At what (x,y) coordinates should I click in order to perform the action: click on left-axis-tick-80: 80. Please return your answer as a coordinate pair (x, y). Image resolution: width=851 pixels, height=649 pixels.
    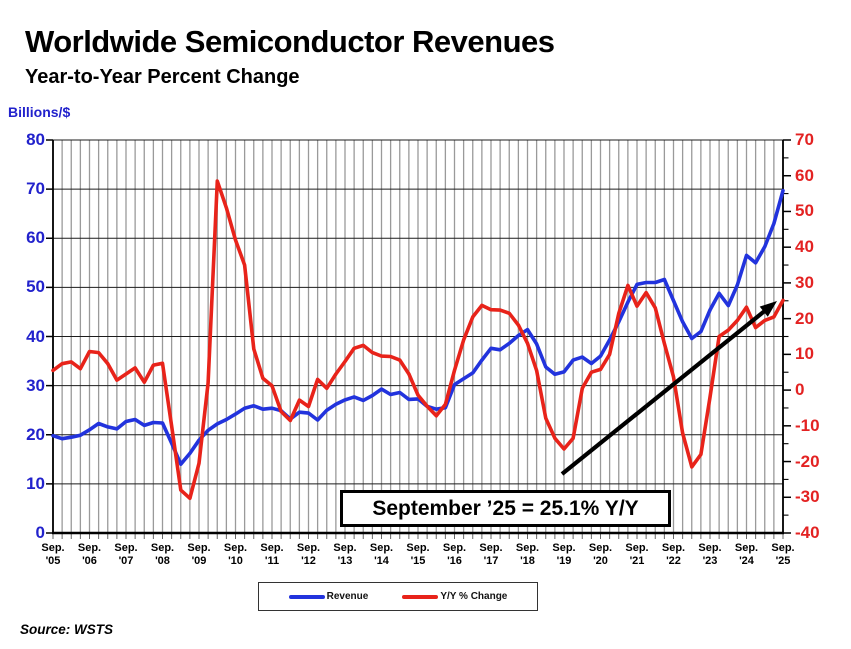
    Looking at the image, I should click on (35, 139).